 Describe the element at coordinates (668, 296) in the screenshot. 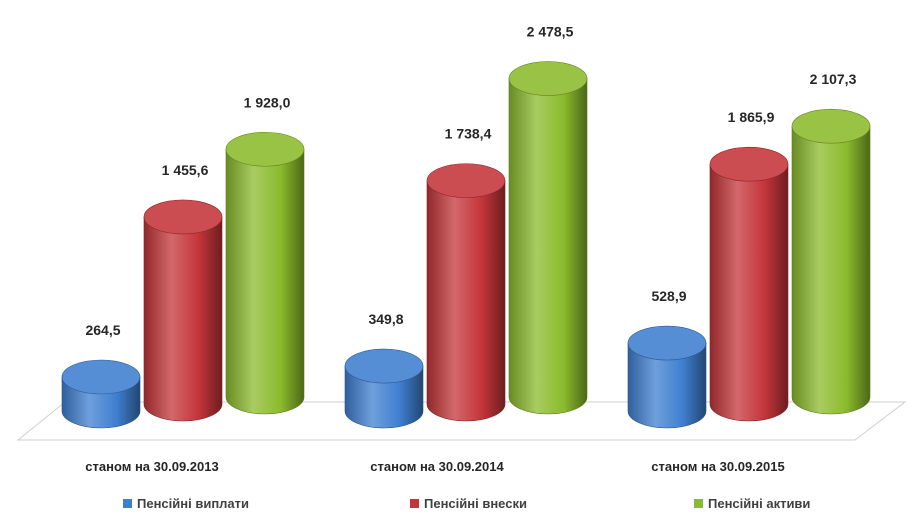

I see `data-label: 528,9` at that location.